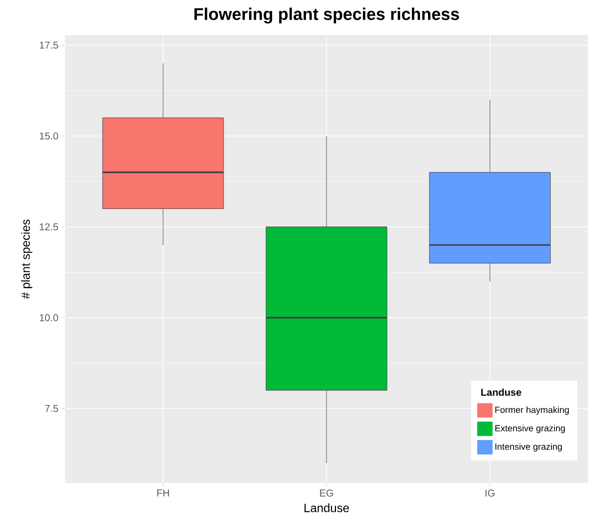  Describe the element at coordinates (532, 410) in the screenshot. I see `legend-label: Former haymaking` at that location.